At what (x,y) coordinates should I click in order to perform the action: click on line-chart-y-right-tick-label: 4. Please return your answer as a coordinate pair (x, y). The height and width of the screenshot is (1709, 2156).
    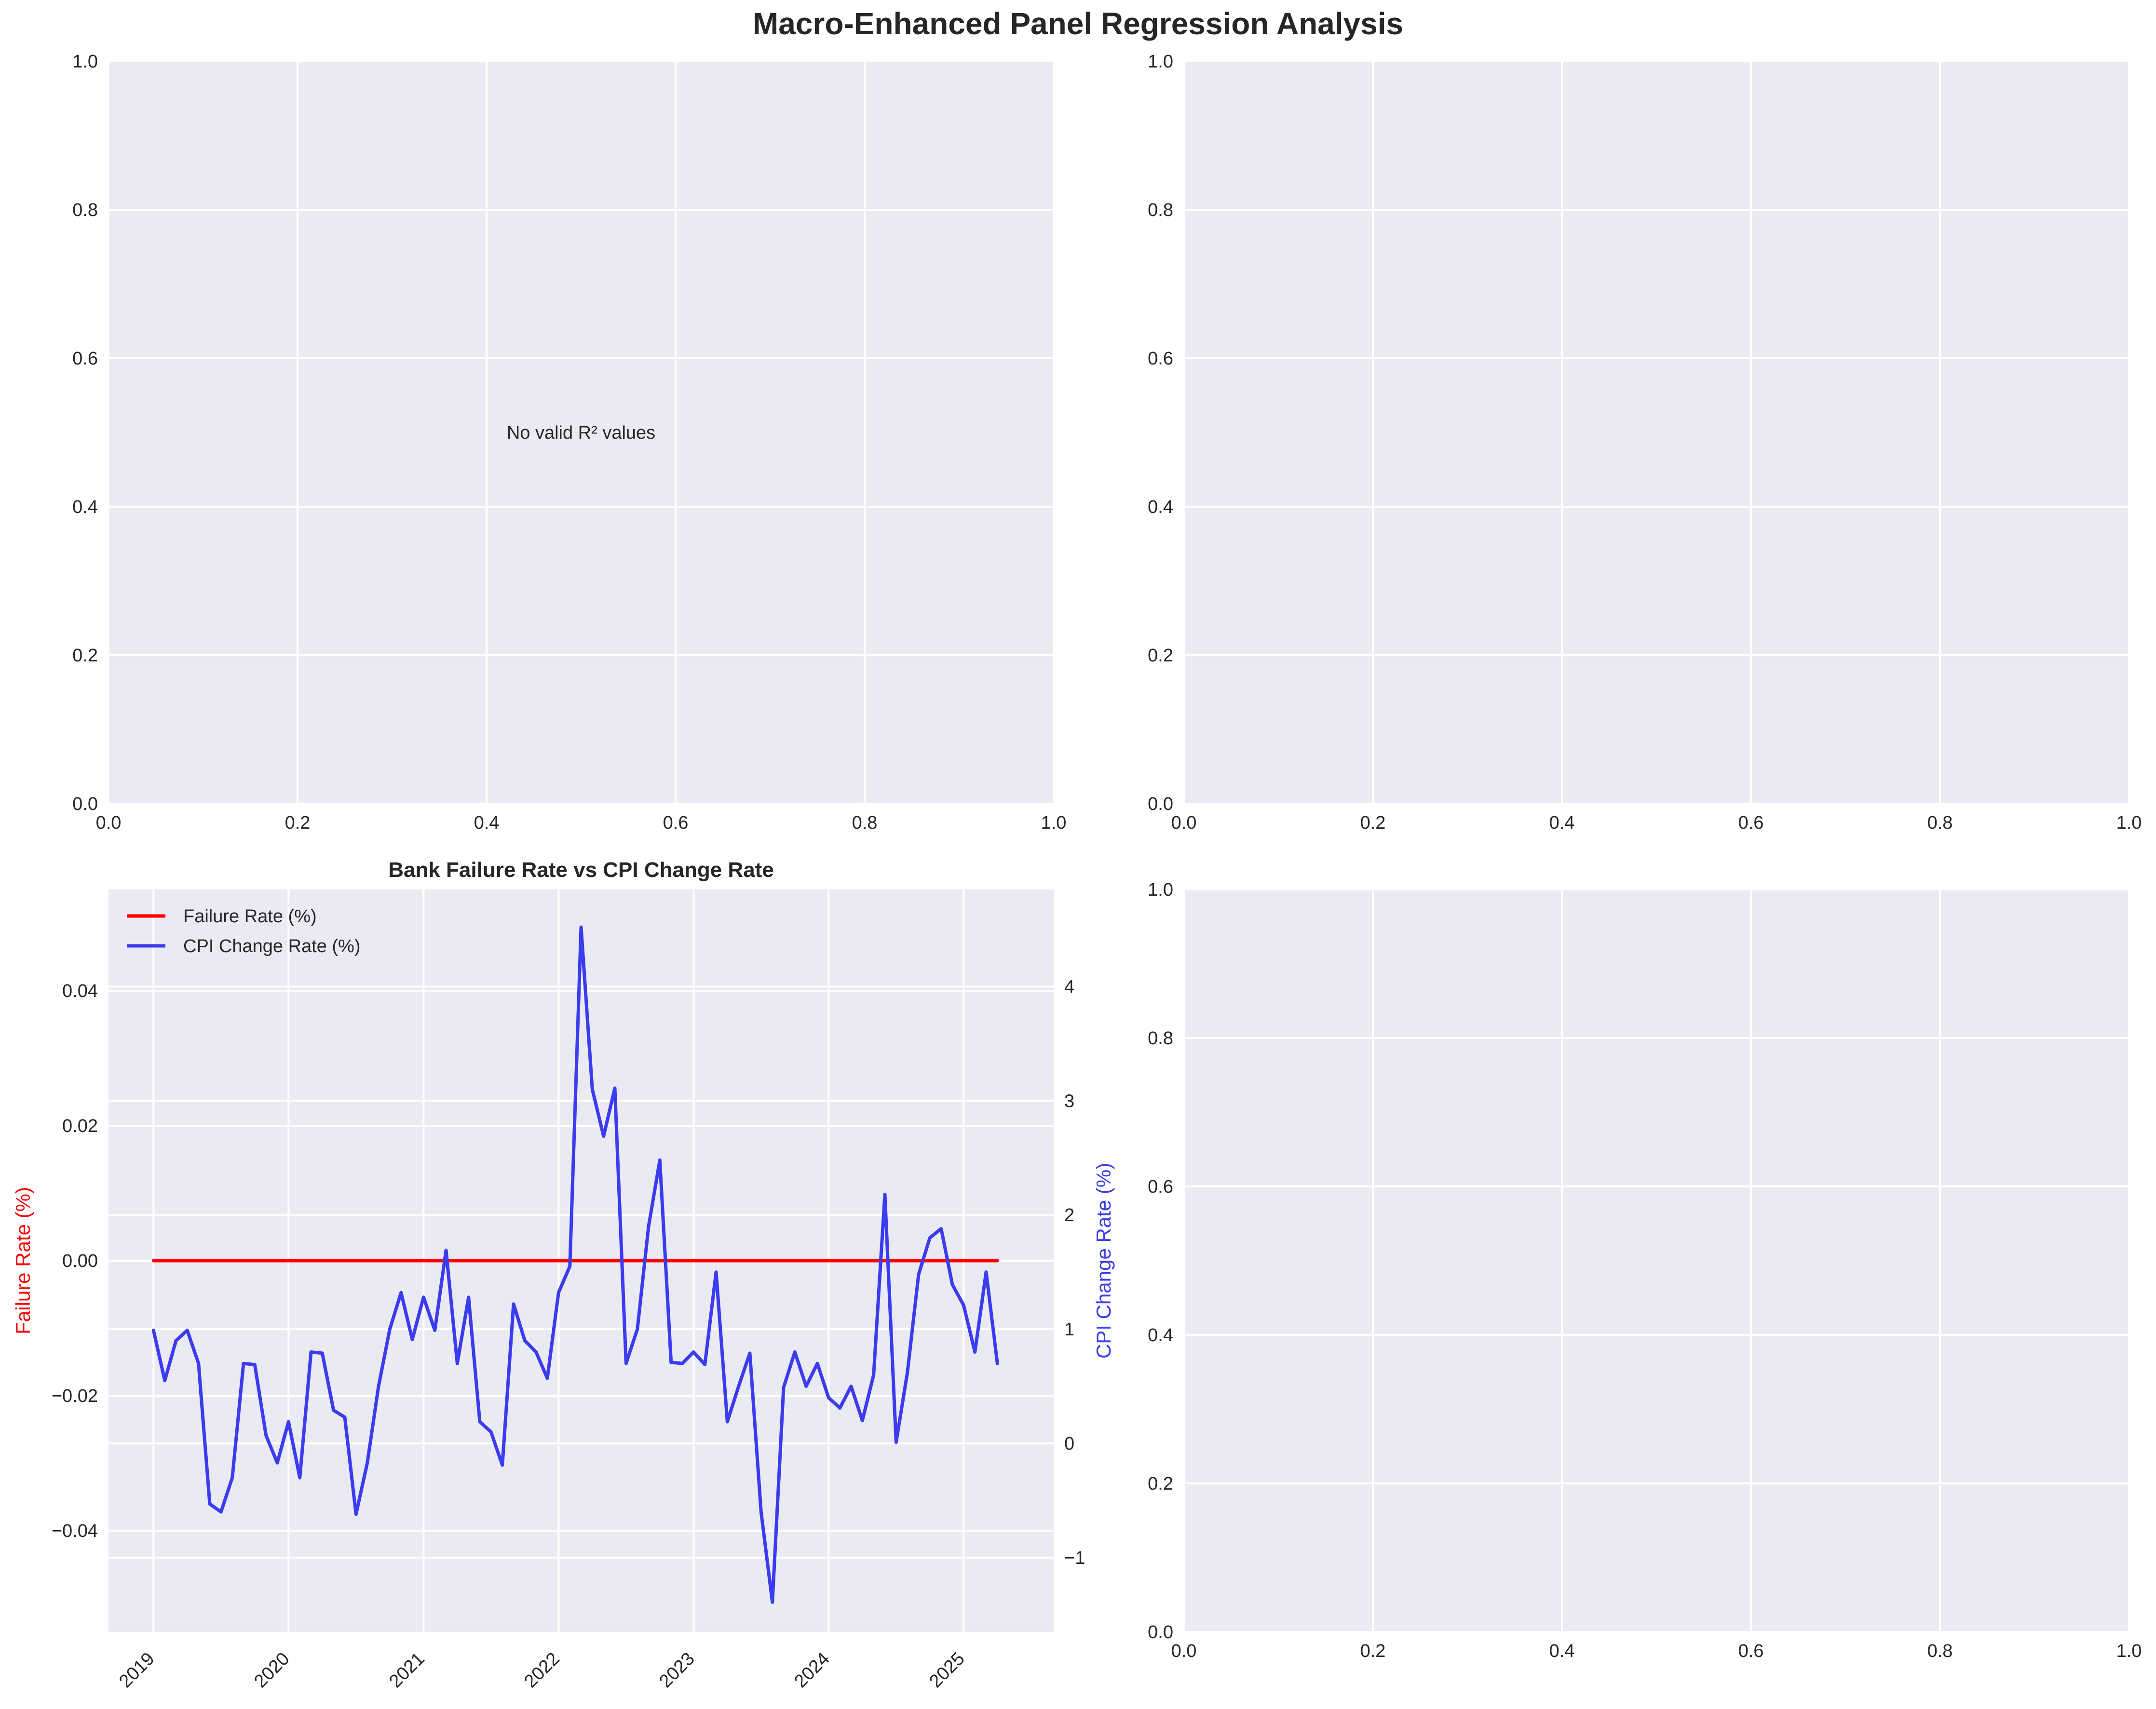
    Looking at the image, I should click on (1069, 987).